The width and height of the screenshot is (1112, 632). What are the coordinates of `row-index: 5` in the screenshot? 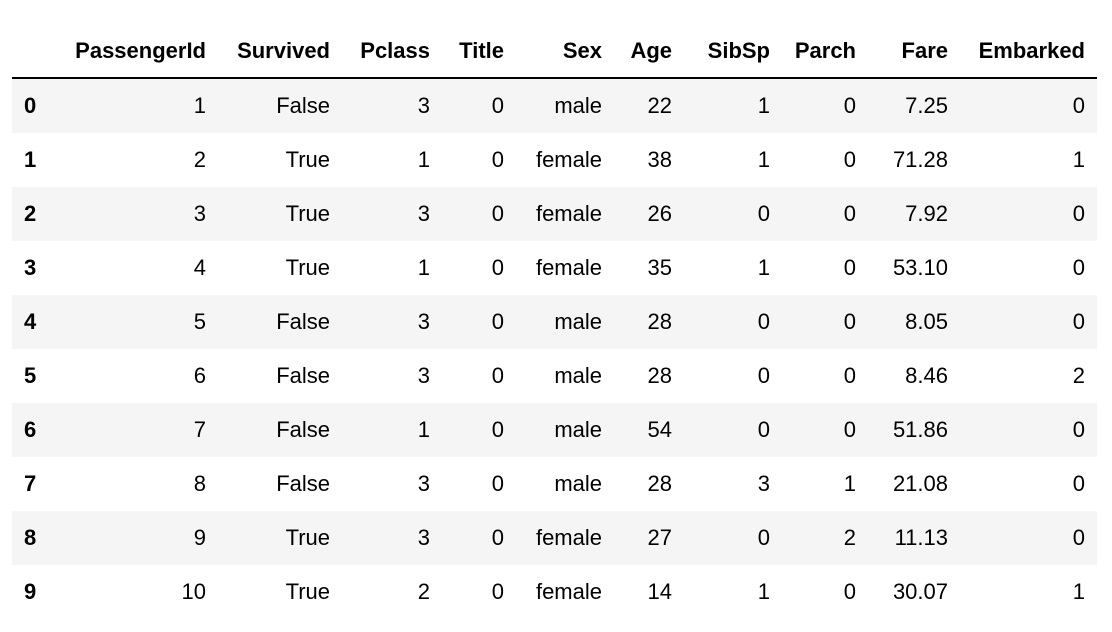 It's located at (30, 375).